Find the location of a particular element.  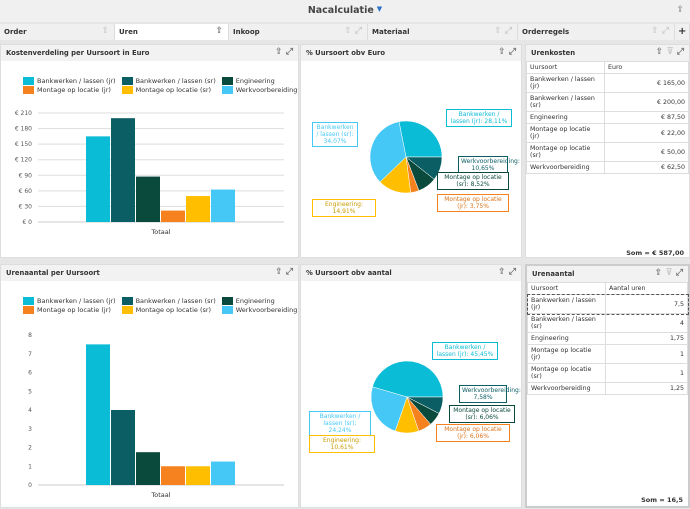

add-tab-button: + is located at coordinates (682, 32).